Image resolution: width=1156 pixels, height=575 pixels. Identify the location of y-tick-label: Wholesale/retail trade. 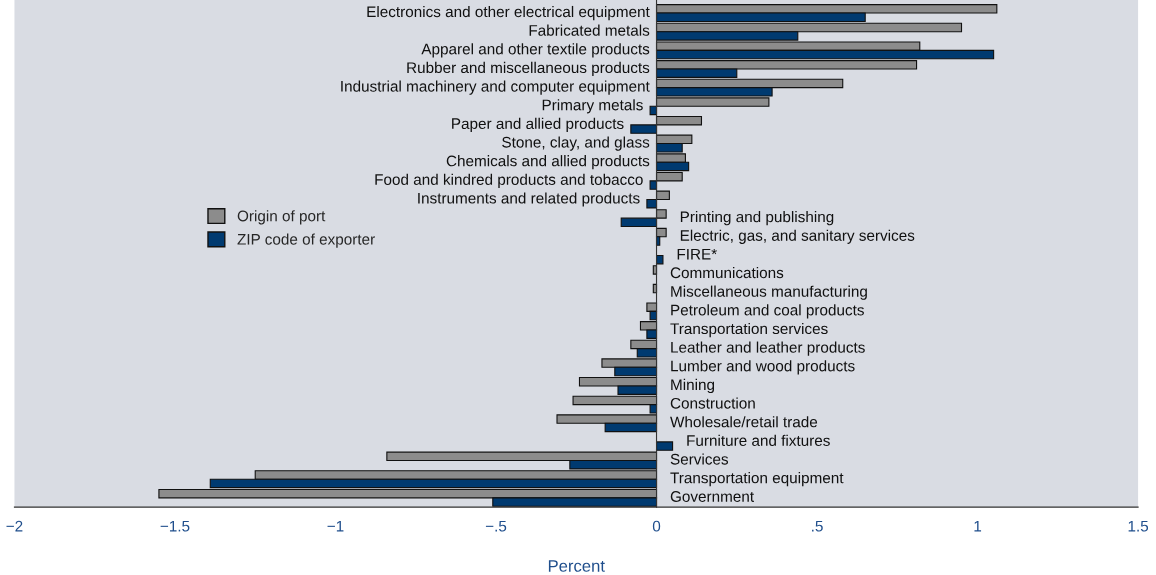
(744, 422).